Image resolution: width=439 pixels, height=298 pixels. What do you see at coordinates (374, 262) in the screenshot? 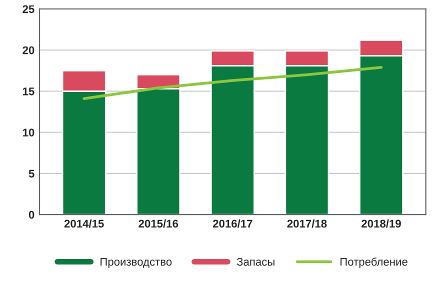
I see `legend-label: Потребление` at bounding box center [374, 262].